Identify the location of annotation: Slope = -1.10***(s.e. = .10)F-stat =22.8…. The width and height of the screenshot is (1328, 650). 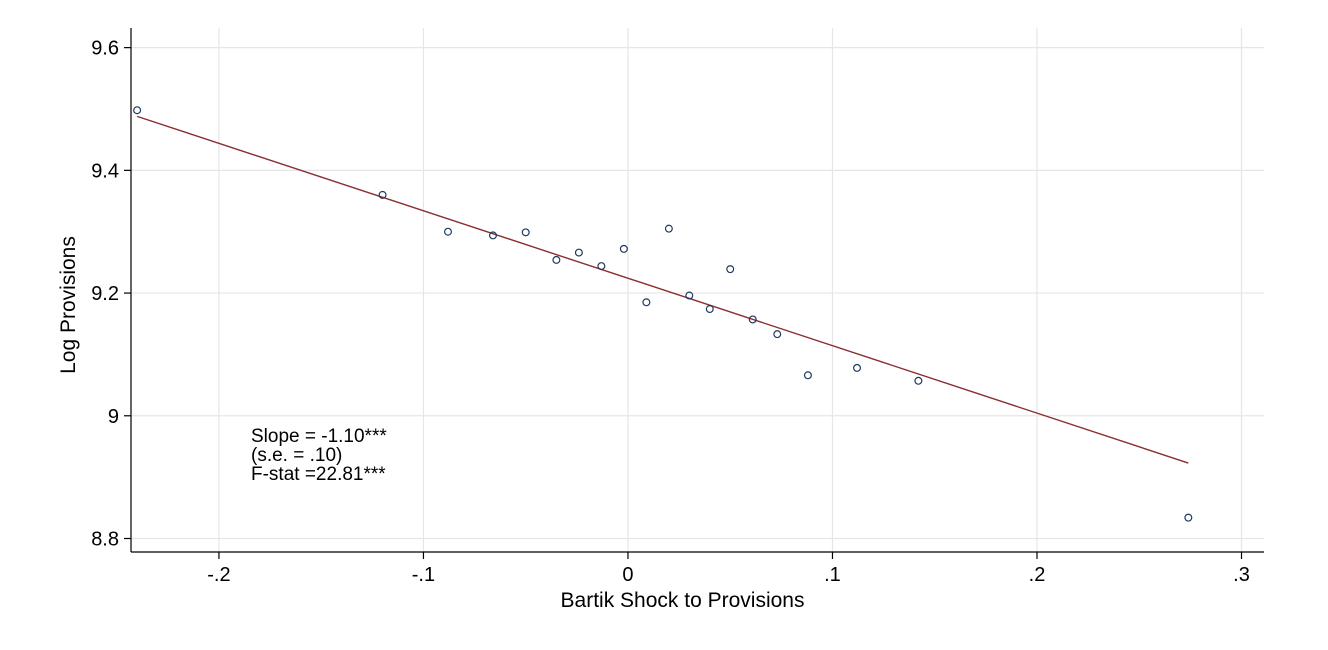
(319, 455).